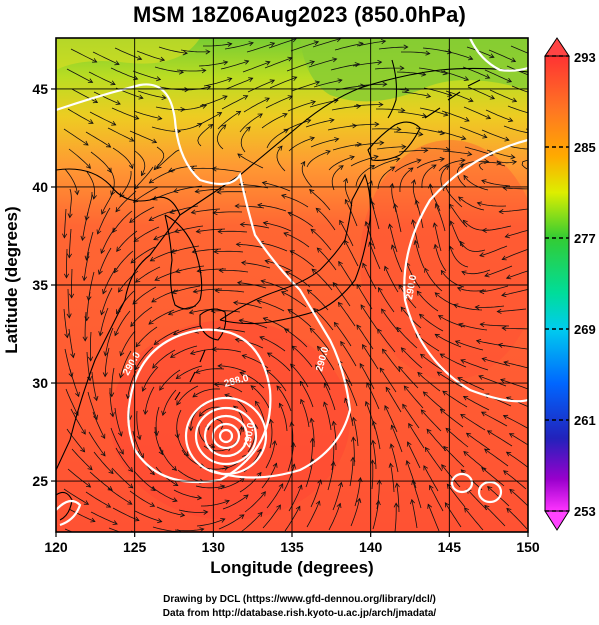 Image resolution: width=599 pixels, height=625 pixels. I want to click on coastline-hokkaido, so click(394, 141).